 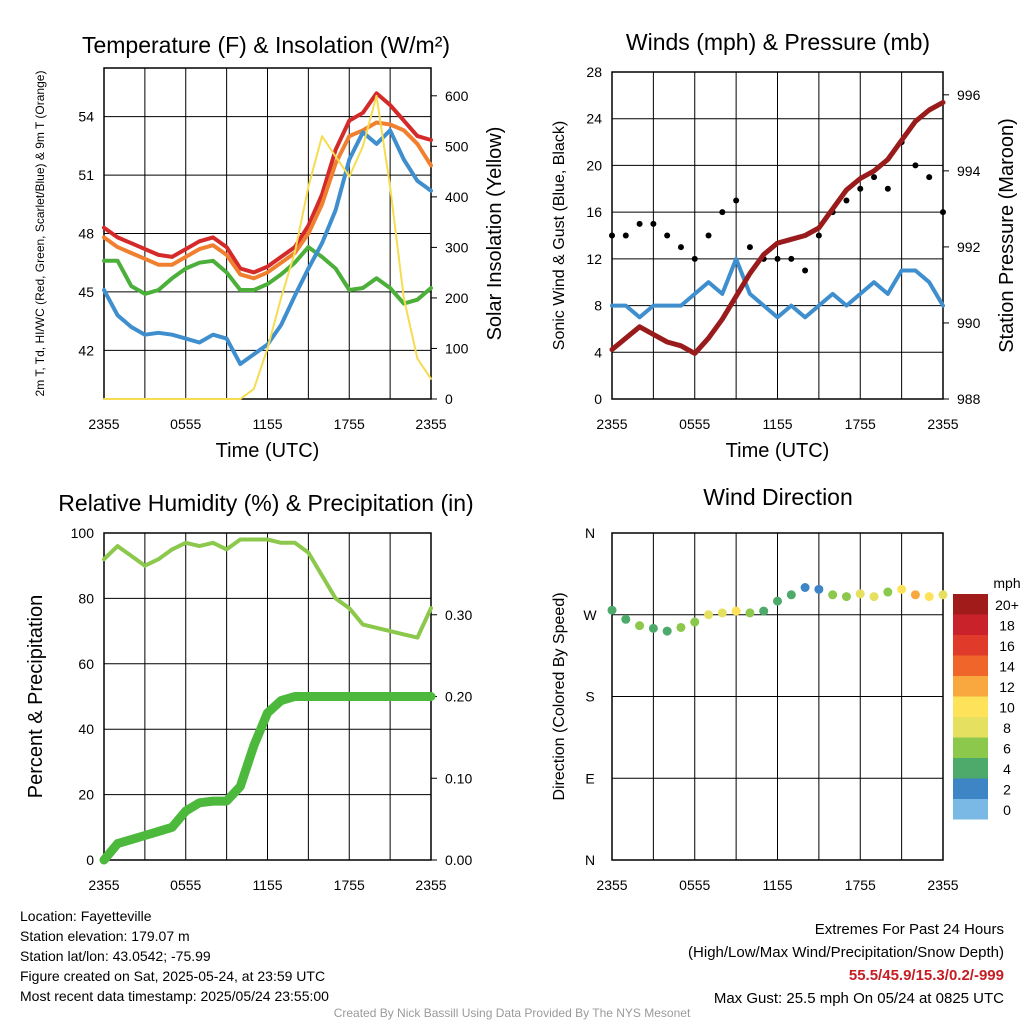 I want to click on colorbar-label: 0, so click(x=1007, y=810).